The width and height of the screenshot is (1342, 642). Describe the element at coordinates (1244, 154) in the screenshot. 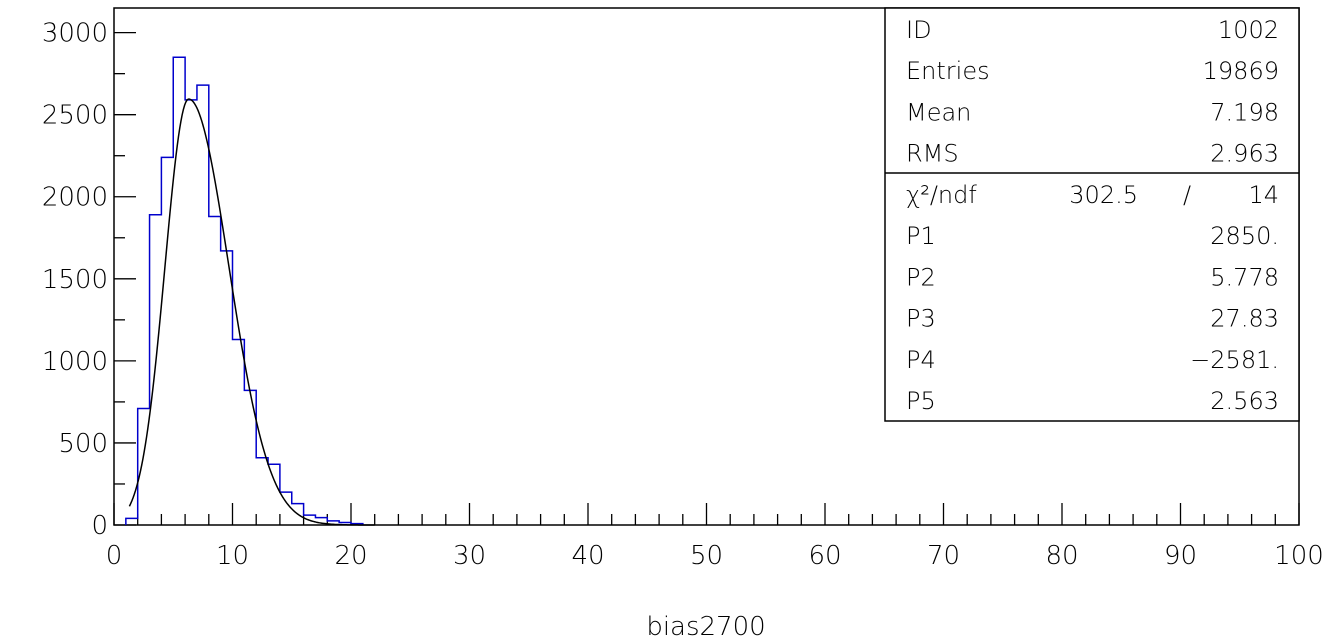

I see `stats-value: 2.963` at that location.